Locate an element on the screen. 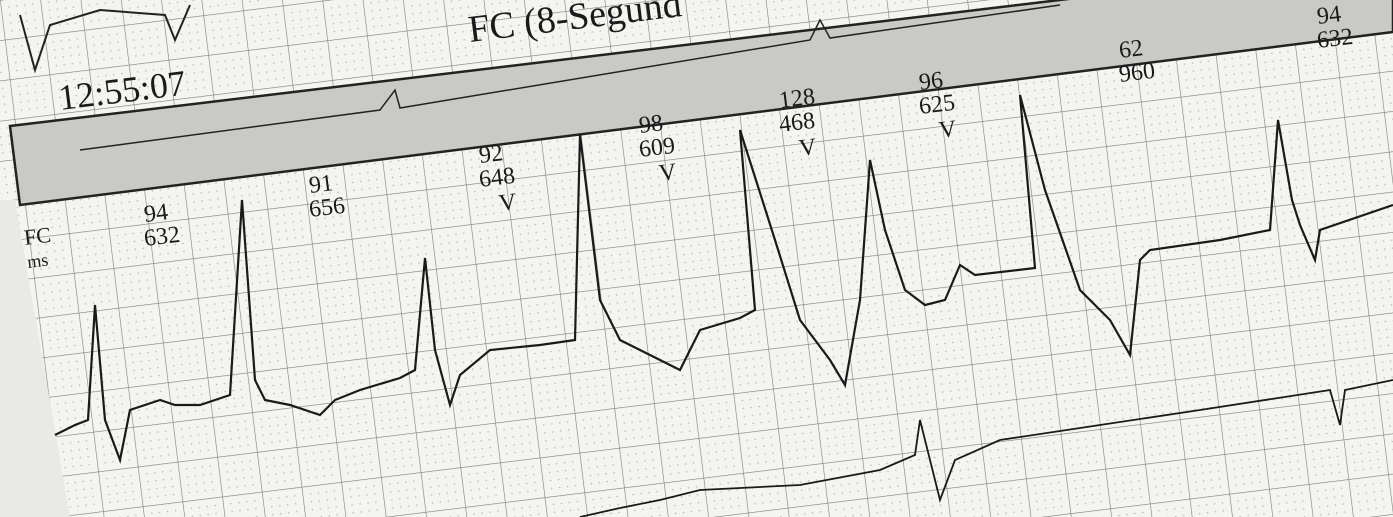  beat-rate: 91 is located at coordinates (321, 184).